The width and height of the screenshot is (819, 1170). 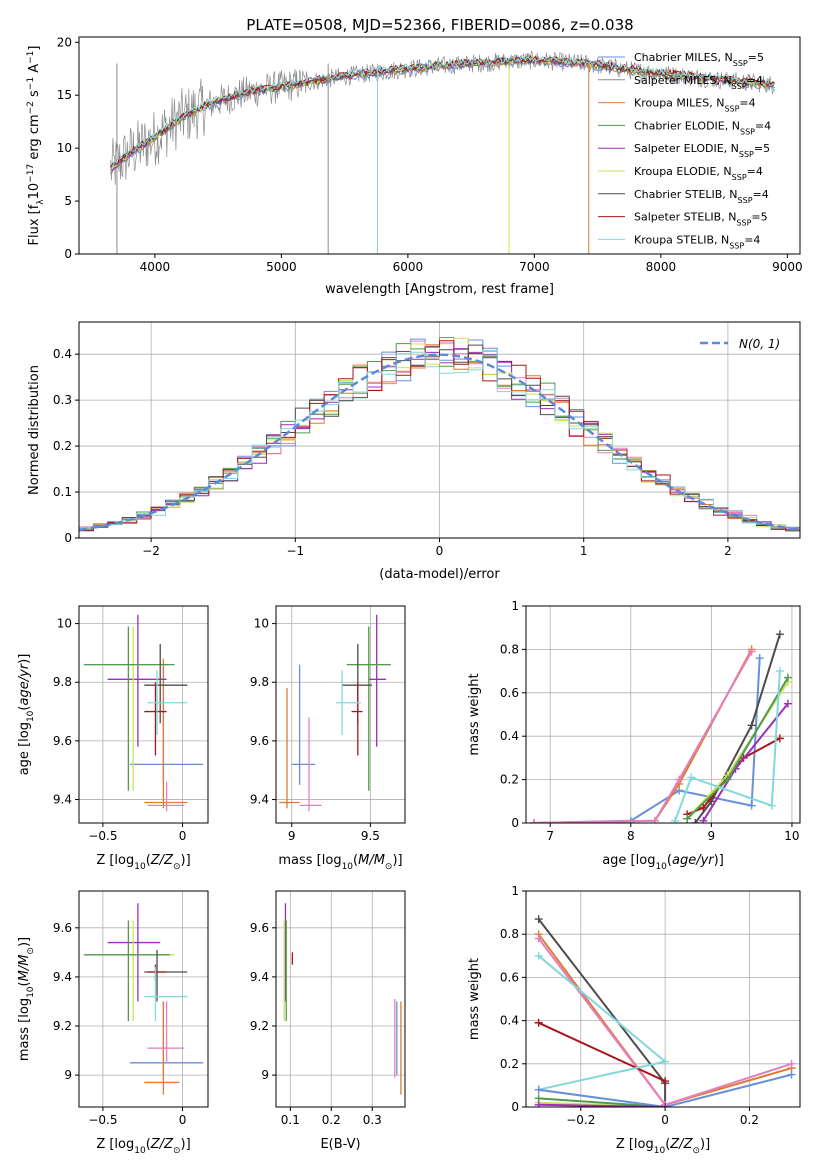 I want to click on legend-label: Salpeter ELODIE, NSSP=5, so click(x=702, y=150).